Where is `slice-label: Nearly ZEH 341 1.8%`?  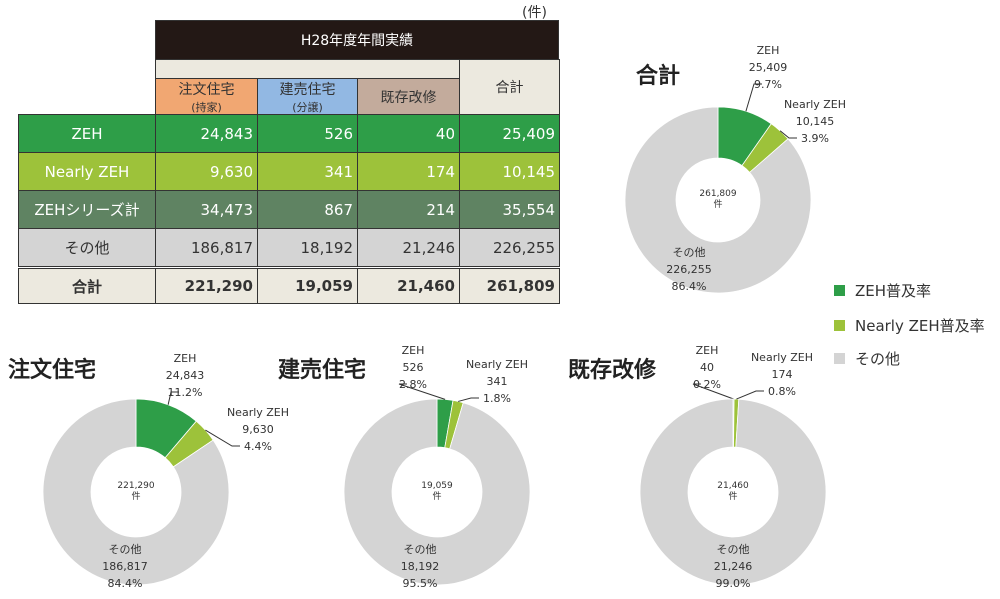 slice-label: Nearly ZEH 341 1.8% is located at coordinates (497, 381).